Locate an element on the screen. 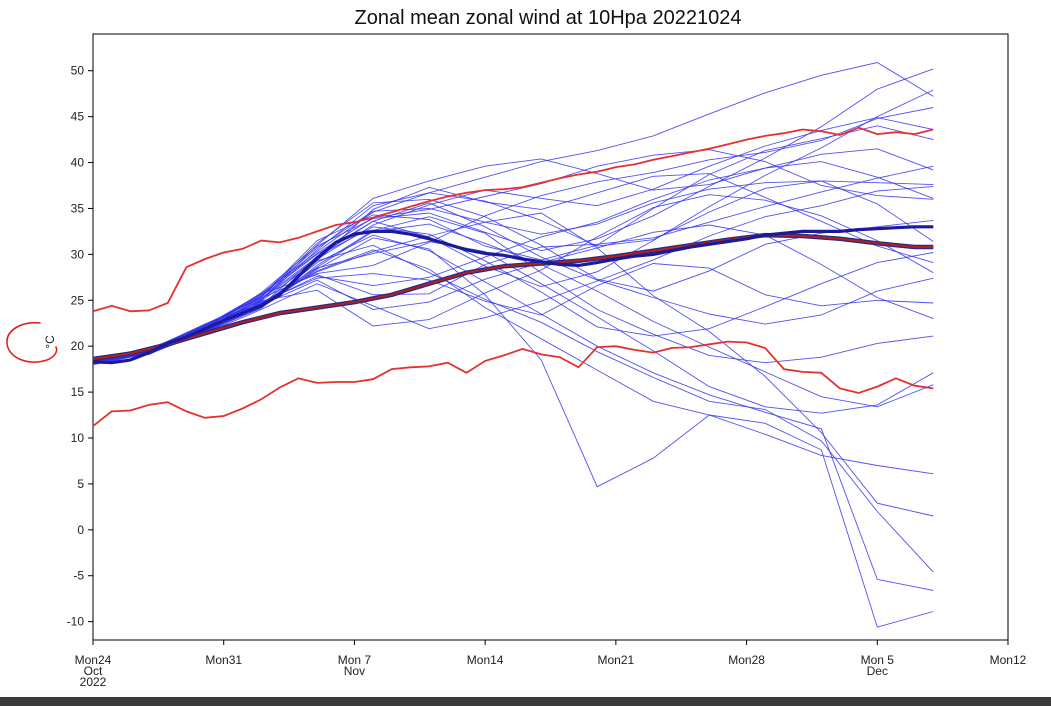  y-tick-label: 20 is located at coordinates (78, 346).